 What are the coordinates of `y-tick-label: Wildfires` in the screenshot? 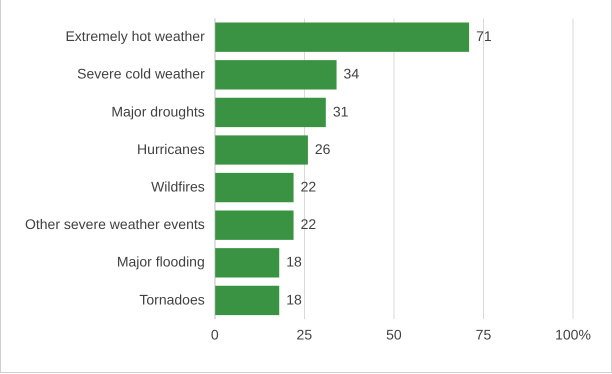 It's located at (178, 186).